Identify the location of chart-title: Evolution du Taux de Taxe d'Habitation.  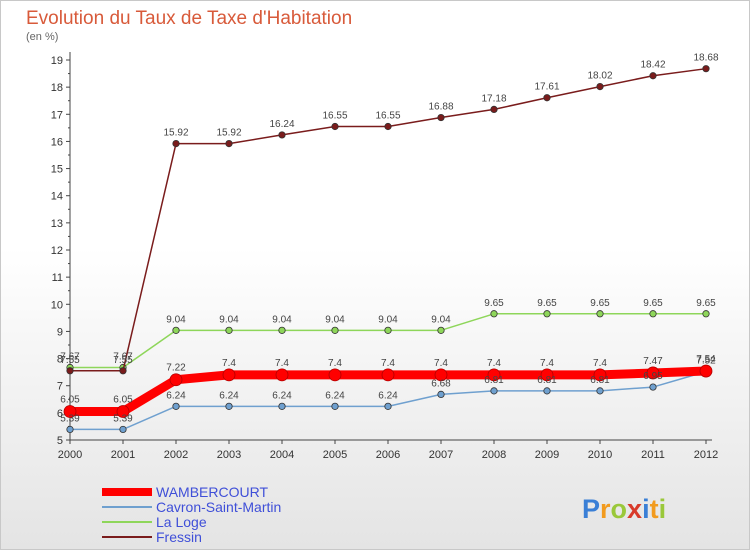
(189, 18).